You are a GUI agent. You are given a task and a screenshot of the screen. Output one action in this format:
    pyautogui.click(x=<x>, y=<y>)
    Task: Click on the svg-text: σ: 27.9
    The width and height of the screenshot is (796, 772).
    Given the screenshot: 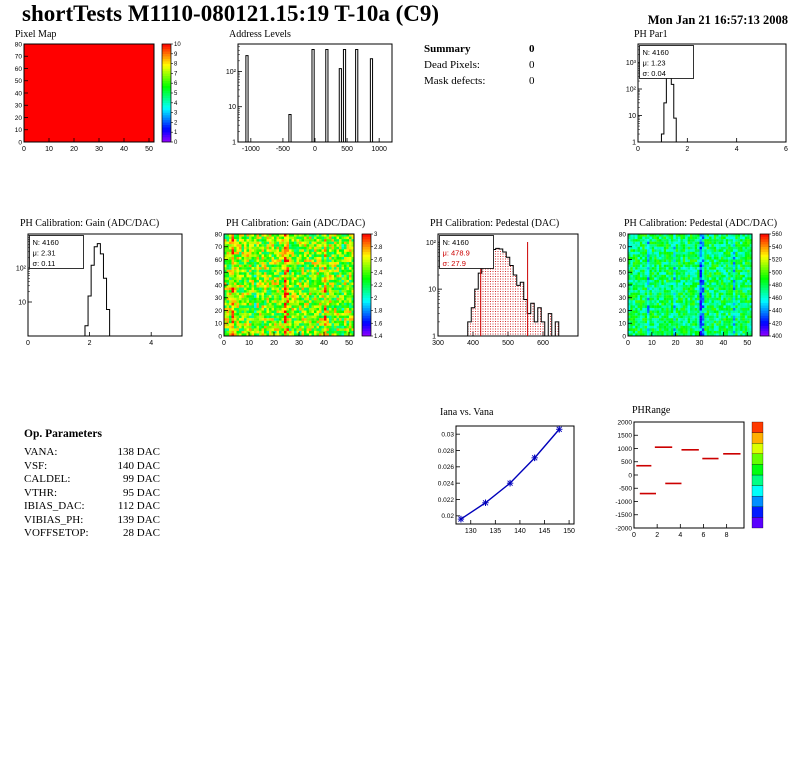 What is the action you would take?
    pyautogui.click(x=454, y=263)
    